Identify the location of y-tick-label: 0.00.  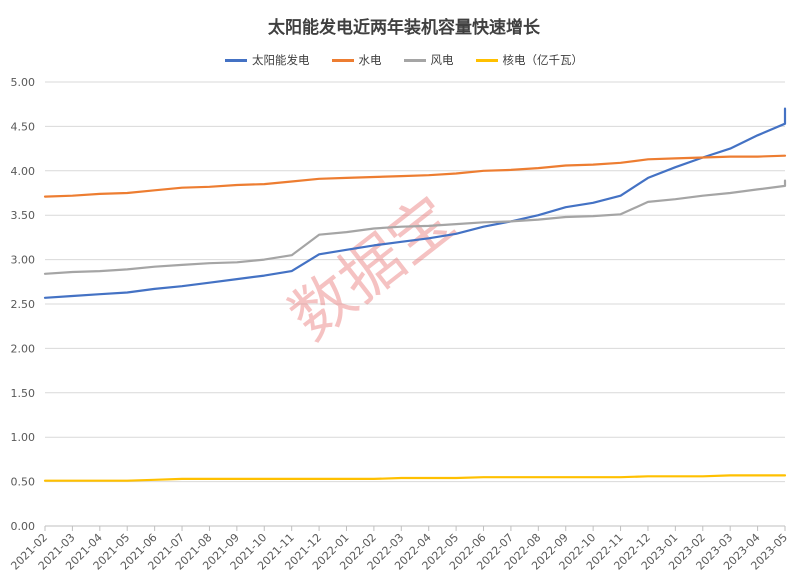
(23, 526).